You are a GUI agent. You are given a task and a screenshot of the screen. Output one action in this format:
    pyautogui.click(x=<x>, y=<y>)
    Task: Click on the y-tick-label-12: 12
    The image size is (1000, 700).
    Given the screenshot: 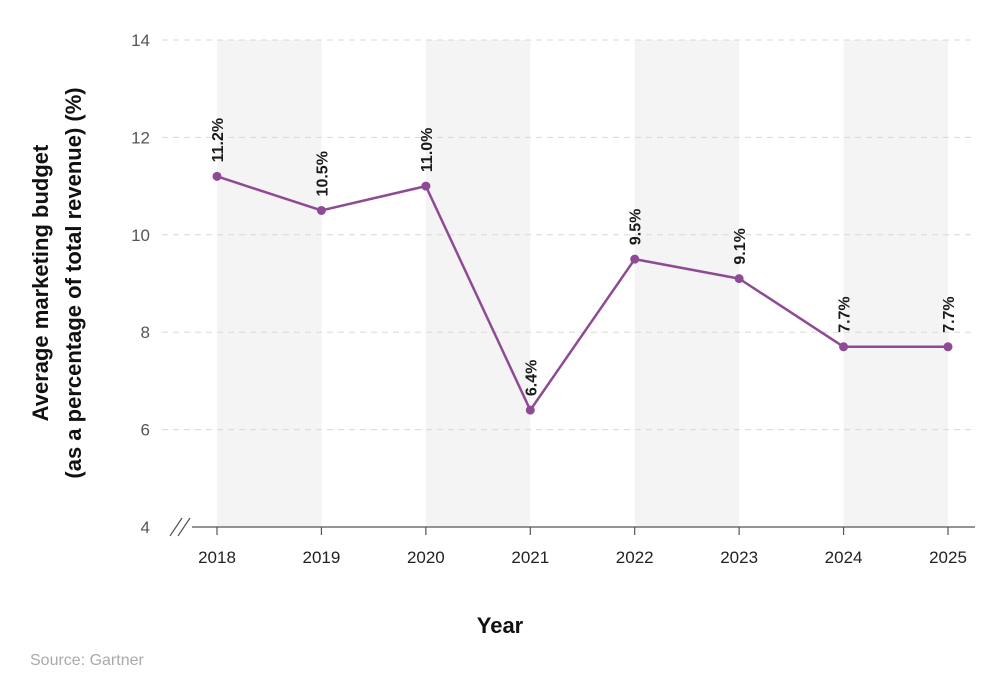 What is the action you would take?
    pyautogui.click(x=140, y=137)
    